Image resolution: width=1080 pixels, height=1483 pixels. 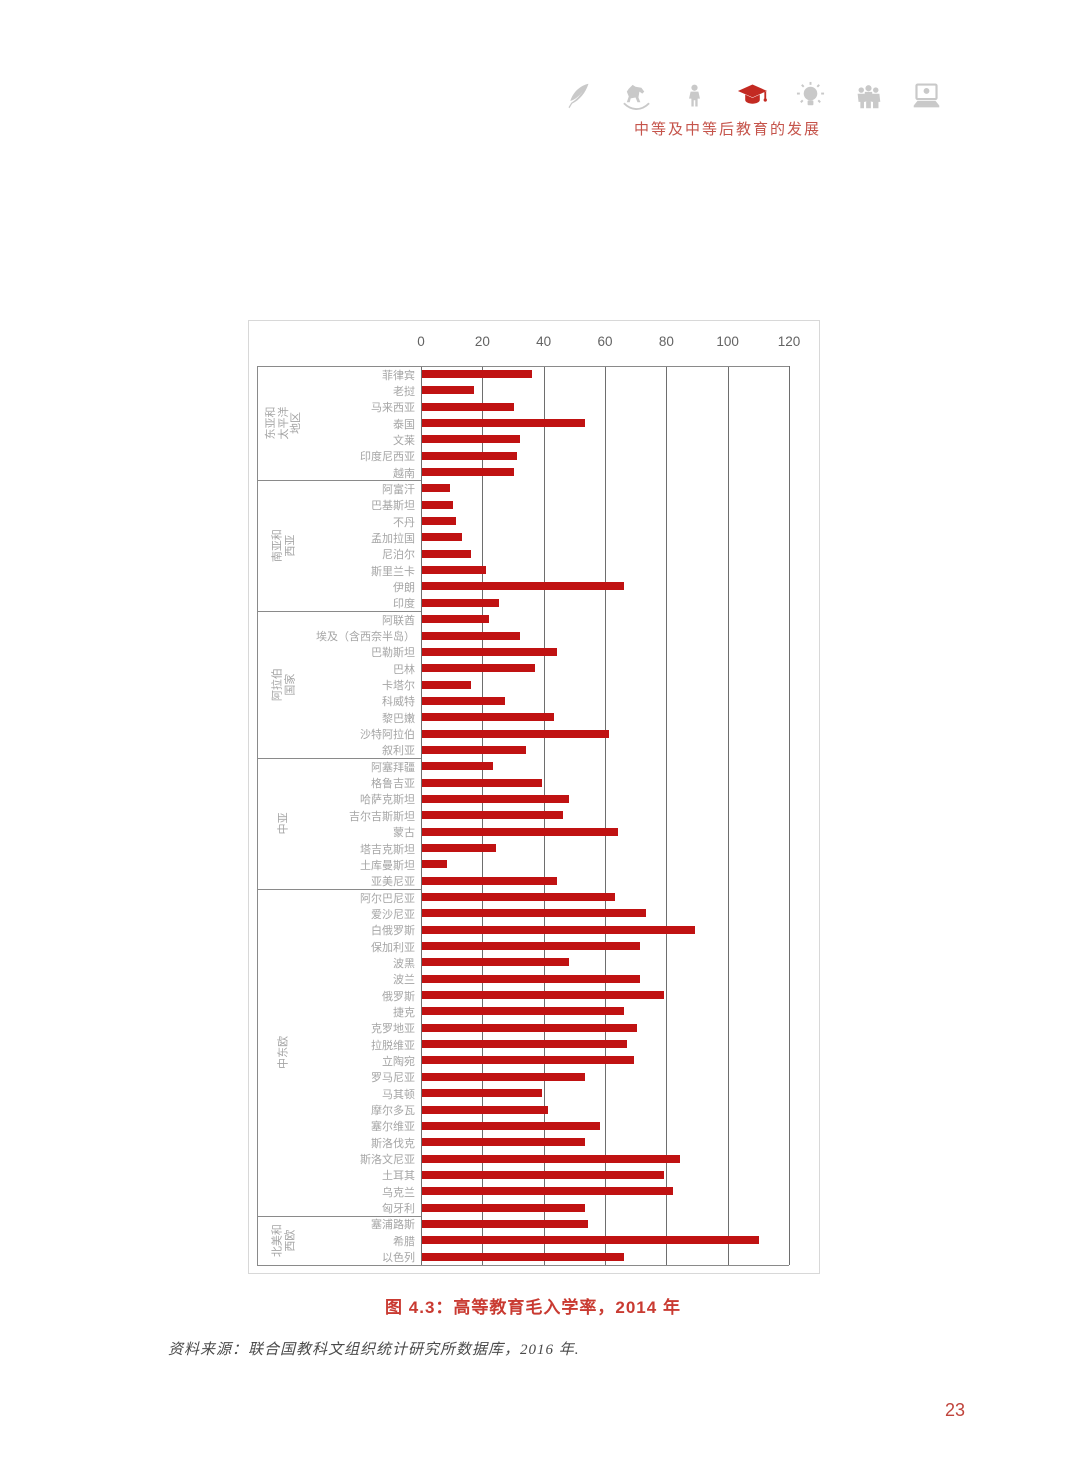 I want to click on lightbulb-icon, so click(x=810, y=95).